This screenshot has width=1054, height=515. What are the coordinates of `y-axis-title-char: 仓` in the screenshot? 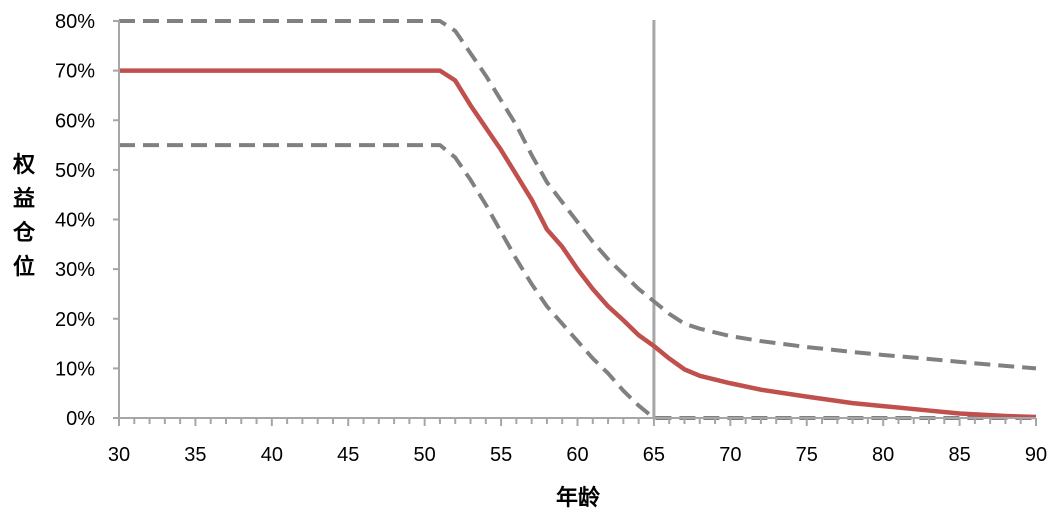 It's located at (24, 233).